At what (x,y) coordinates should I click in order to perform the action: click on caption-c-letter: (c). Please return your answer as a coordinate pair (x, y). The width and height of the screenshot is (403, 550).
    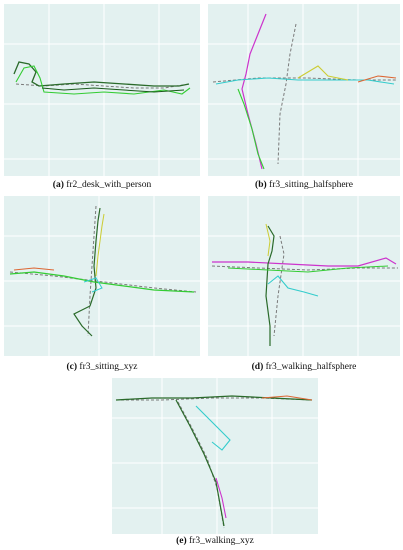
    Looking at the image, I should click on (72, 367).